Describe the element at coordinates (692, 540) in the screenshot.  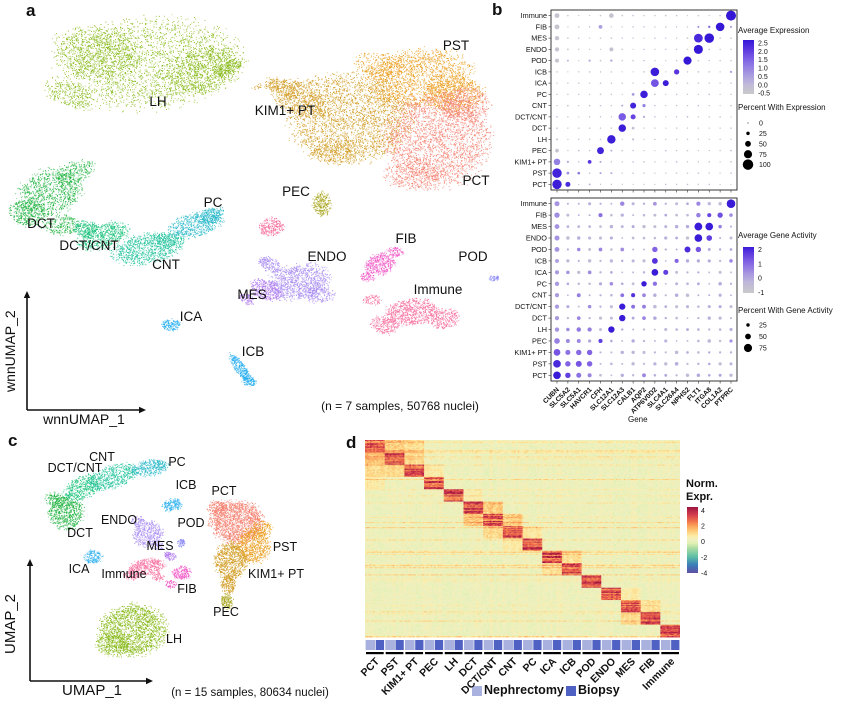
I see `norm-expr-colorbar` at that location.